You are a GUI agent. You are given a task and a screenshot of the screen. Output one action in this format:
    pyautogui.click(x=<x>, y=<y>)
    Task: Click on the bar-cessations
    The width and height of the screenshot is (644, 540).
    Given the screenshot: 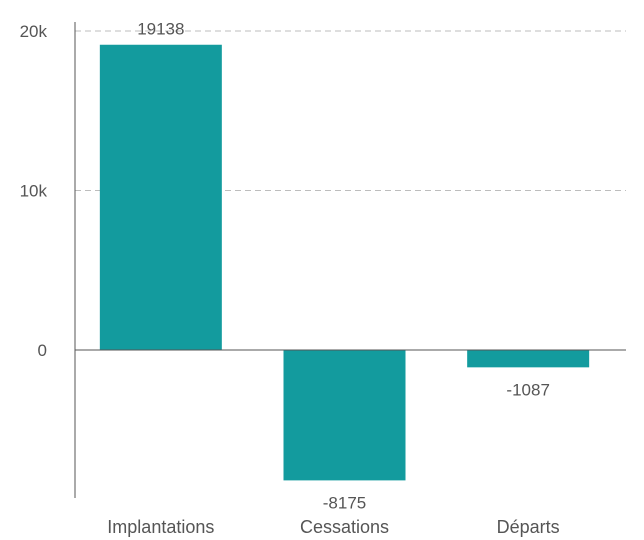 What is the action you would take?
    pyautogui.click(x=344, y=415)
    